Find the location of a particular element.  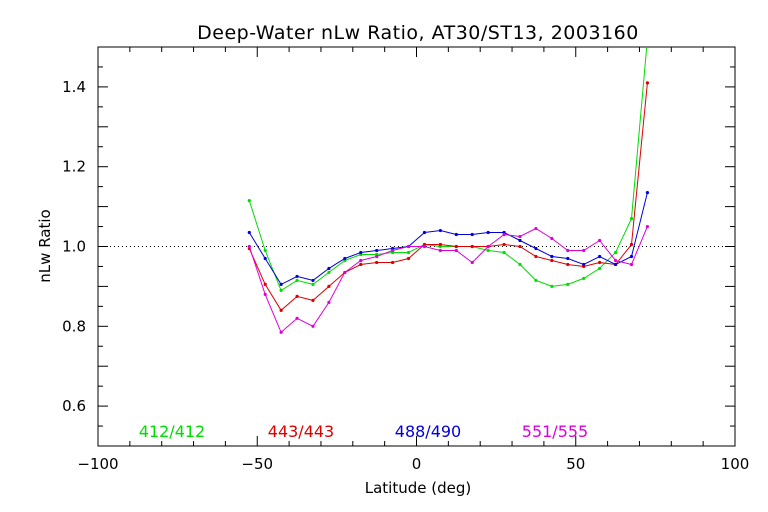

x-tick-label: −50 is located at coordinates (257, 464).